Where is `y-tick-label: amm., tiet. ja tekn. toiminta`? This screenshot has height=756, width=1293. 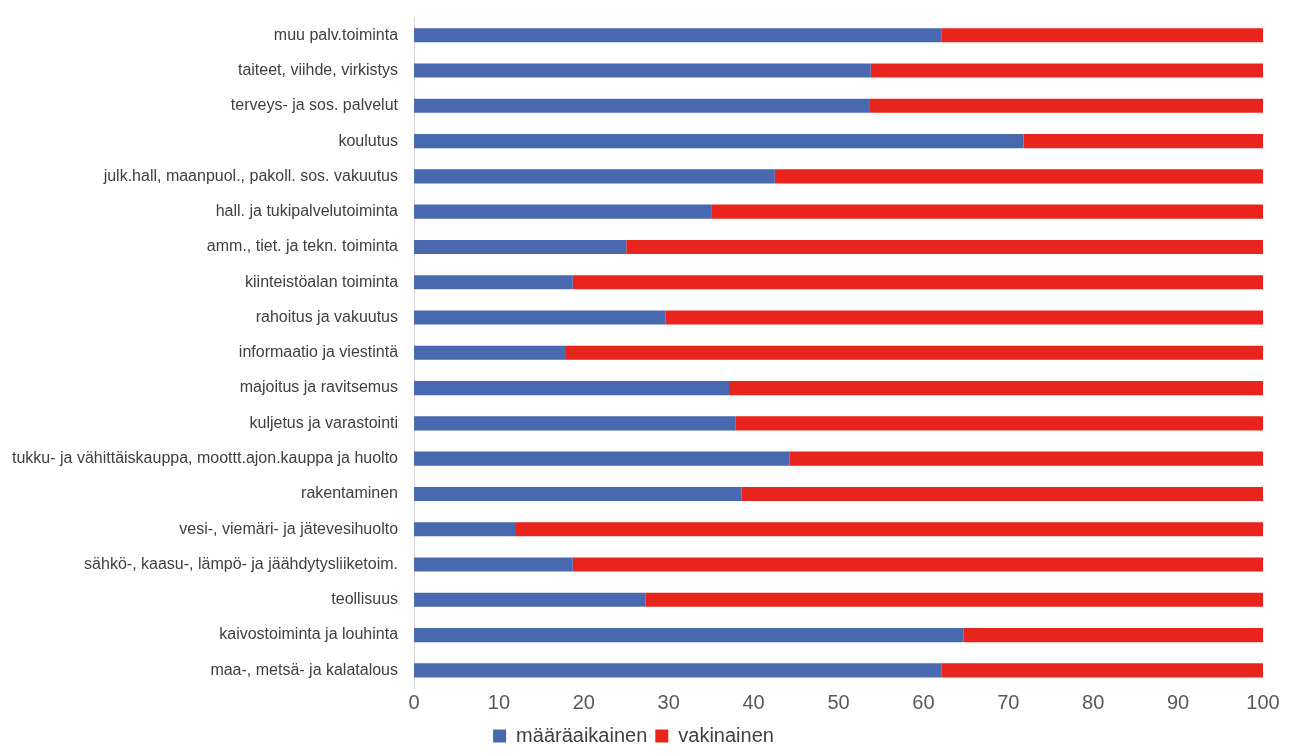
y-tick-label: amm., tiet. ja tekn. toiminta is located at coordinates (302, 246).